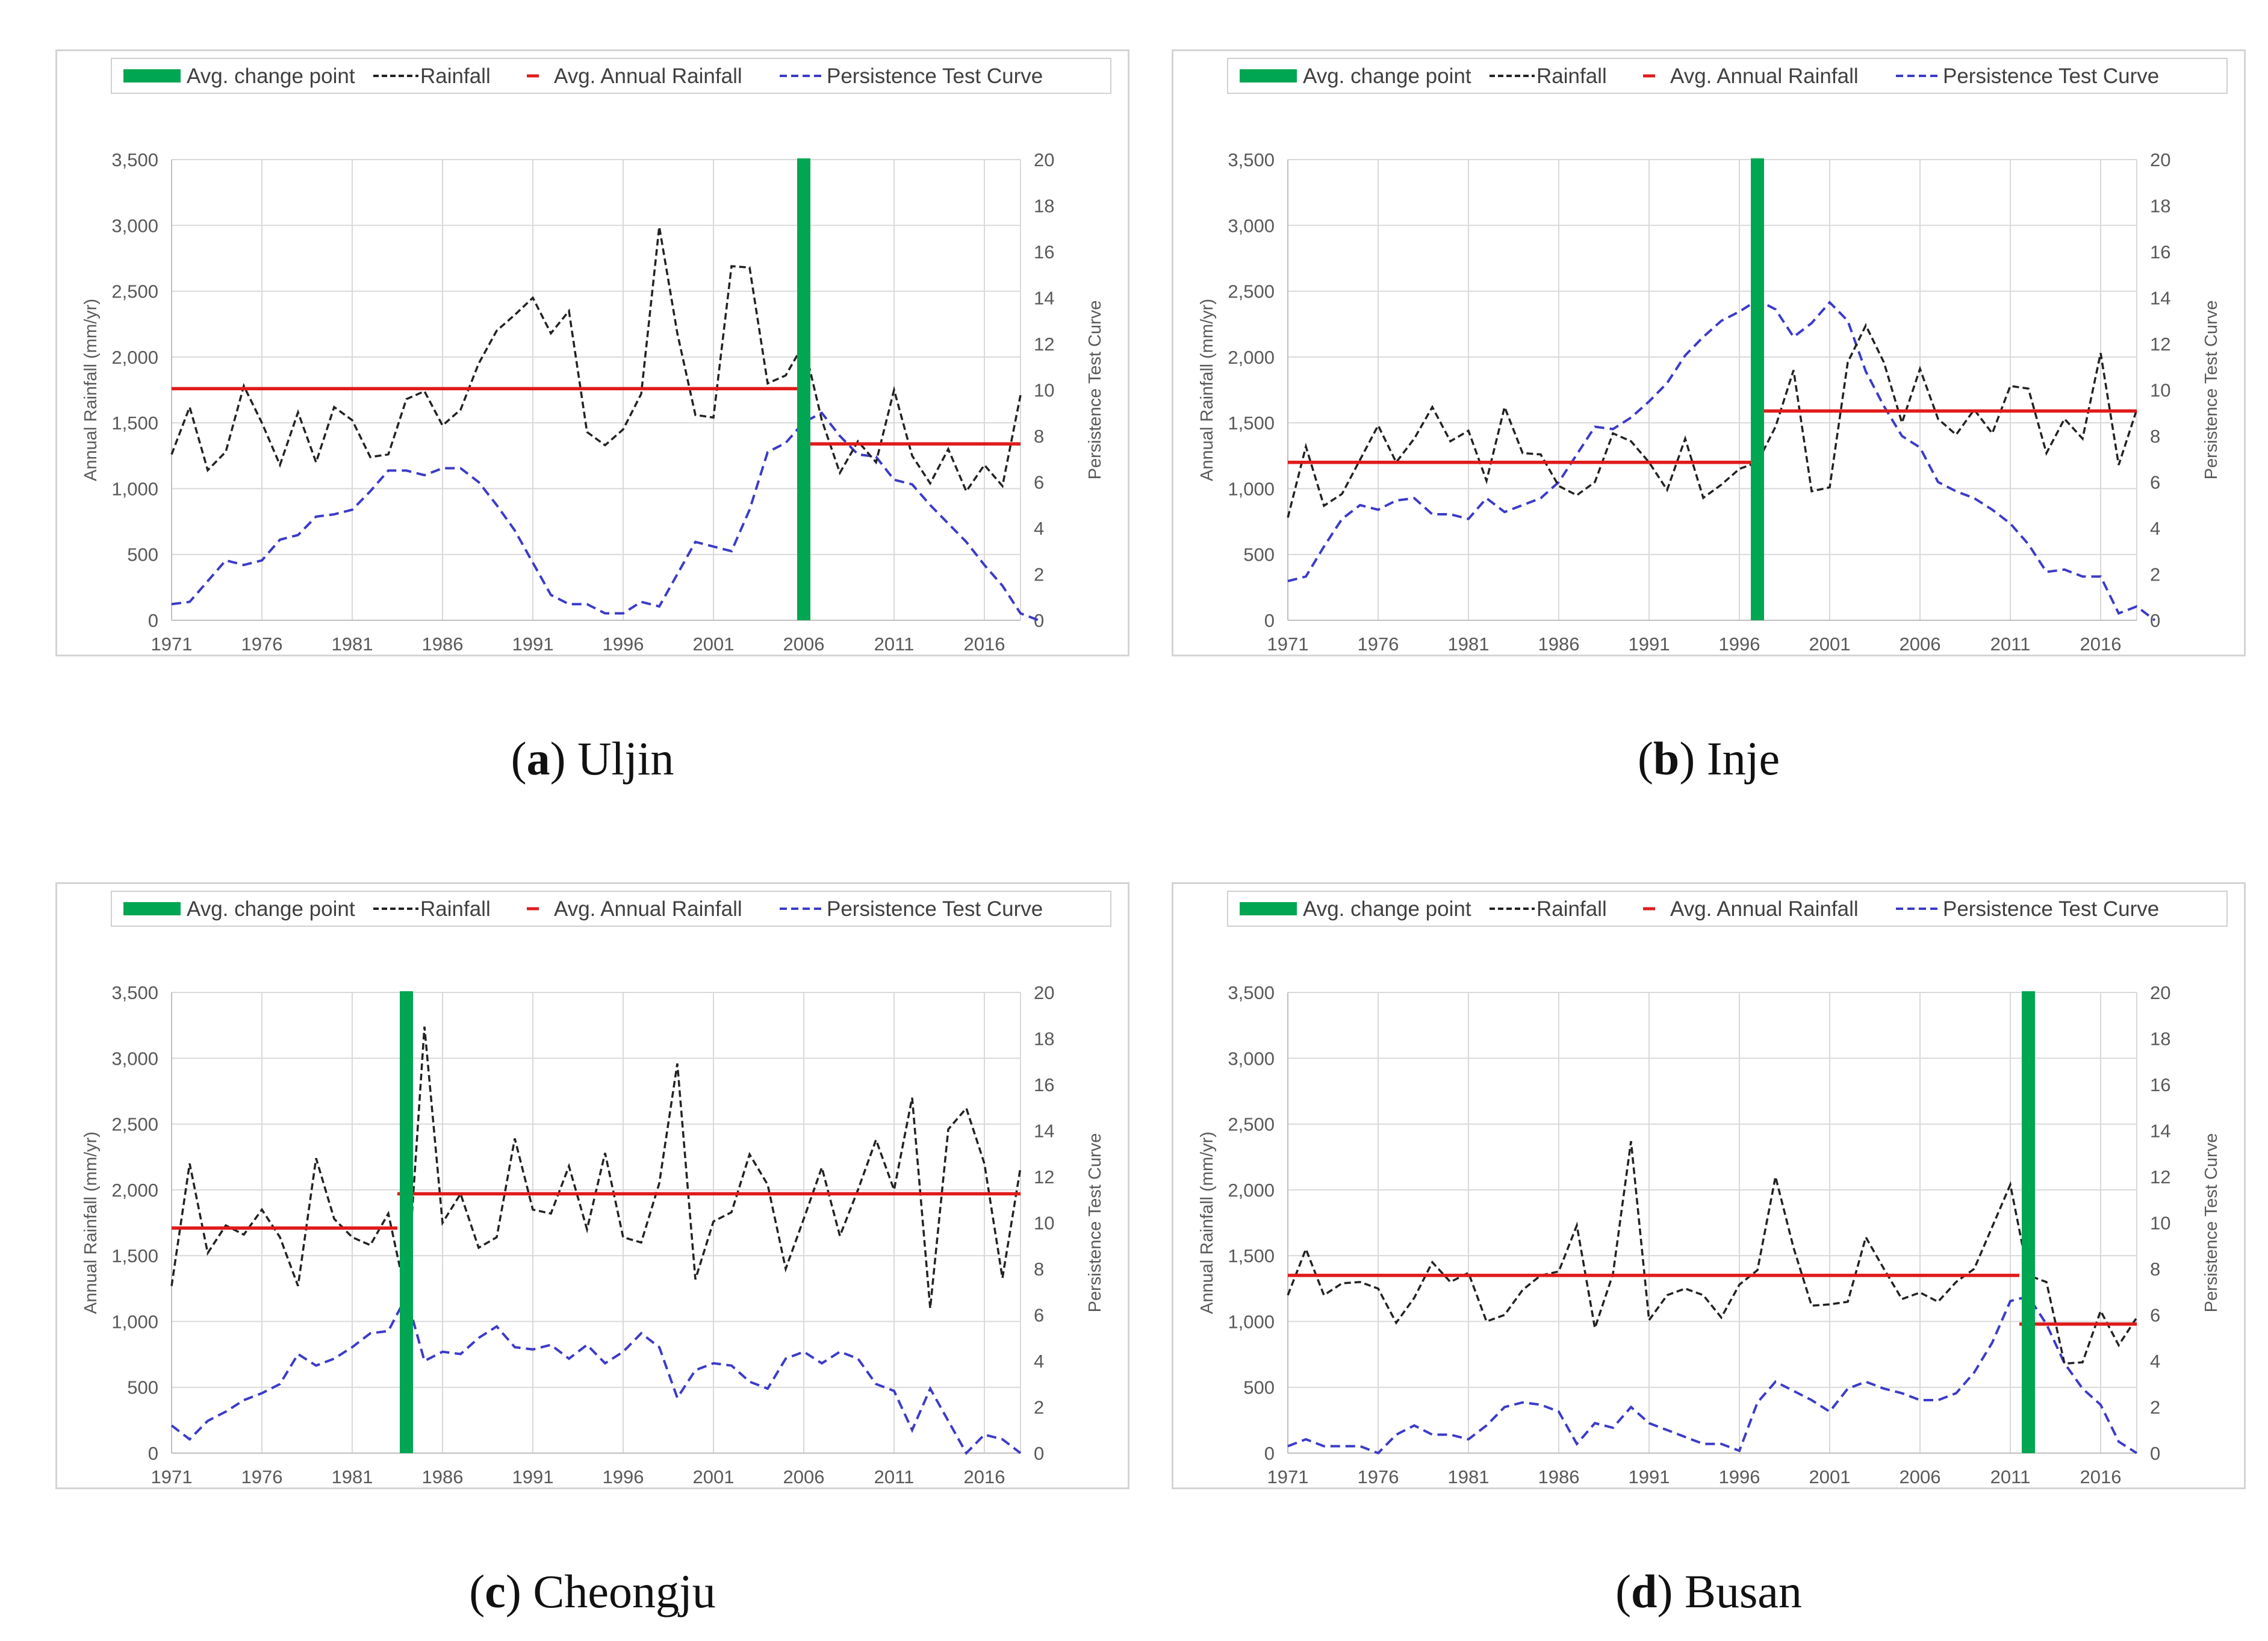  Describe the element at coordinates (1666, 758) in the screenshot. I see `caption-letter: b` at that location.